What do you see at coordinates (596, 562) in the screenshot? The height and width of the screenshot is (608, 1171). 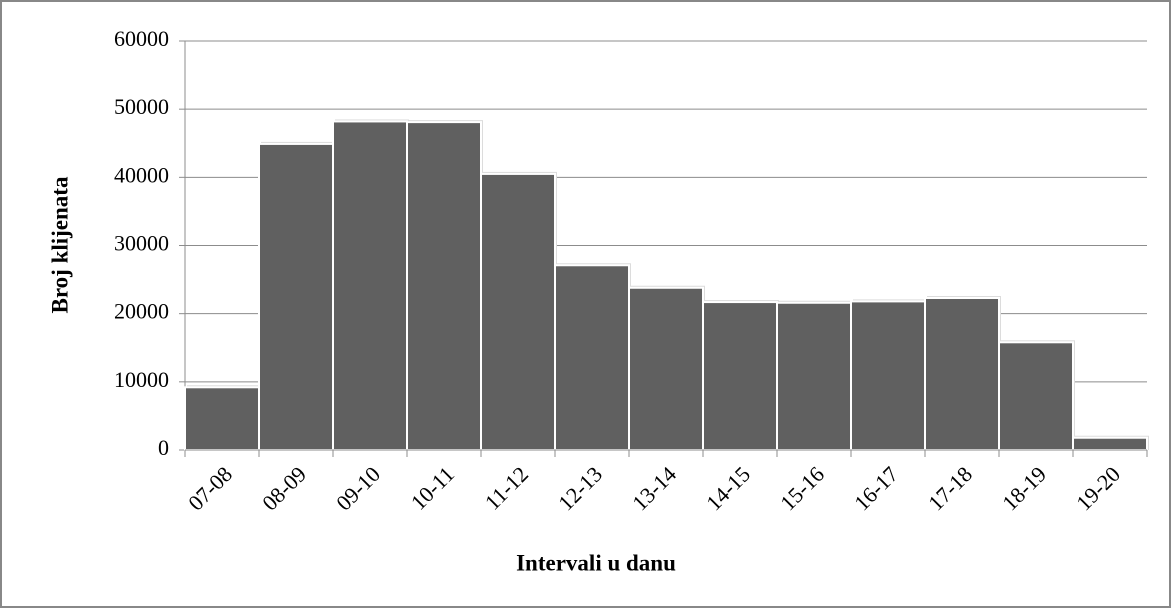 I see `x-axis-title: Intervali u danu` at bounding box center [596, 562].